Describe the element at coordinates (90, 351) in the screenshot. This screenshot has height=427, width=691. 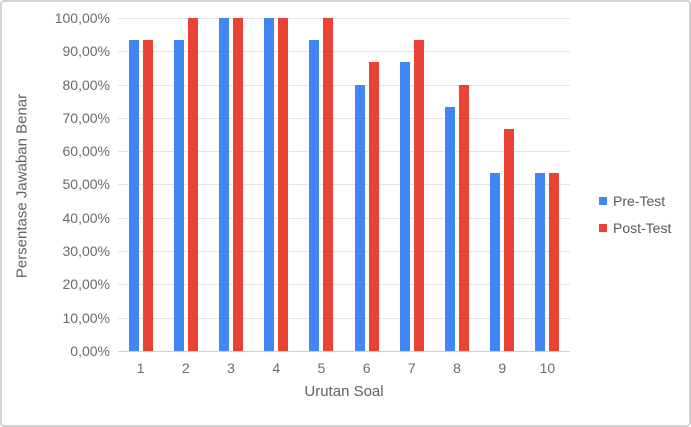
I see `y-axis-tick-label: 0,00%` at that location.